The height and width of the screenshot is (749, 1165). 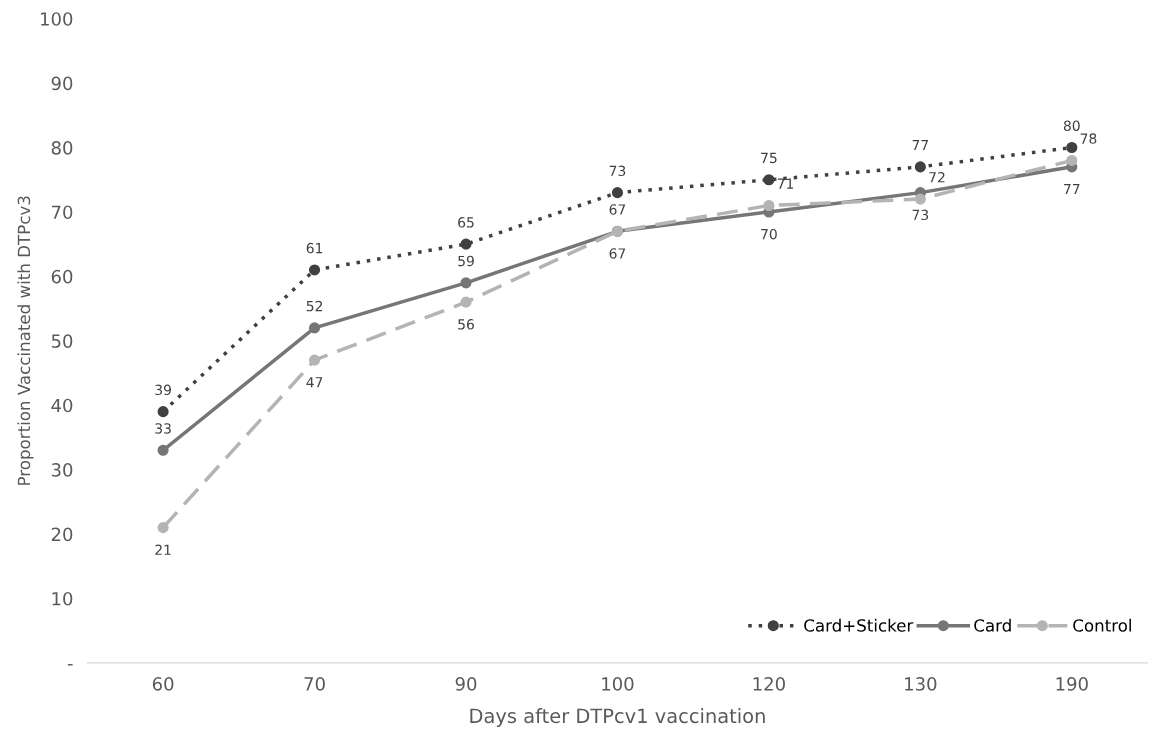 I want to click on y-tick-label: -, so click(x=70, y=665).